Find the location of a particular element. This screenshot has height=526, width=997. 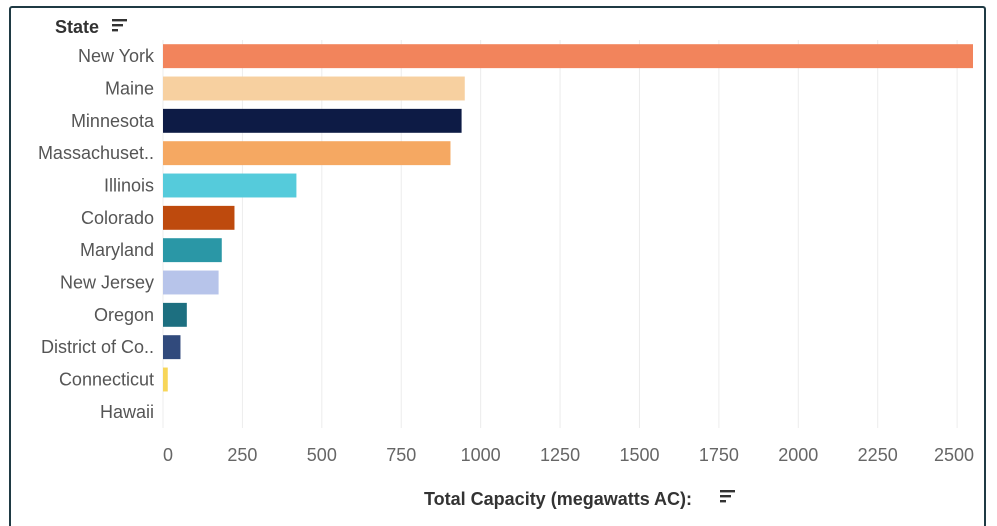

x-tick-labels: 0 250 500 750 1000 1250 1500 1750 2000 2250 2500 is located at coordinates (568, 455).